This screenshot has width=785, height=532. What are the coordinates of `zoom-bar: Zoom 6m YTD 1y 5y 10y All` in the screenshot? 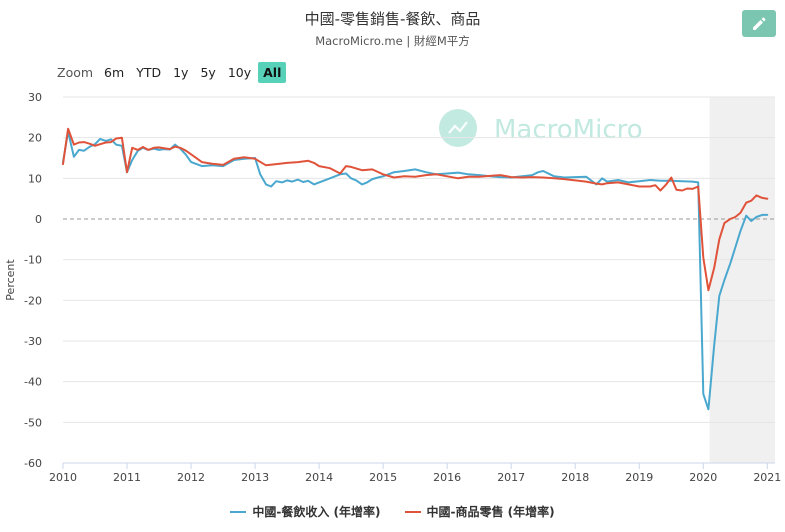 It's located at (172, 72).